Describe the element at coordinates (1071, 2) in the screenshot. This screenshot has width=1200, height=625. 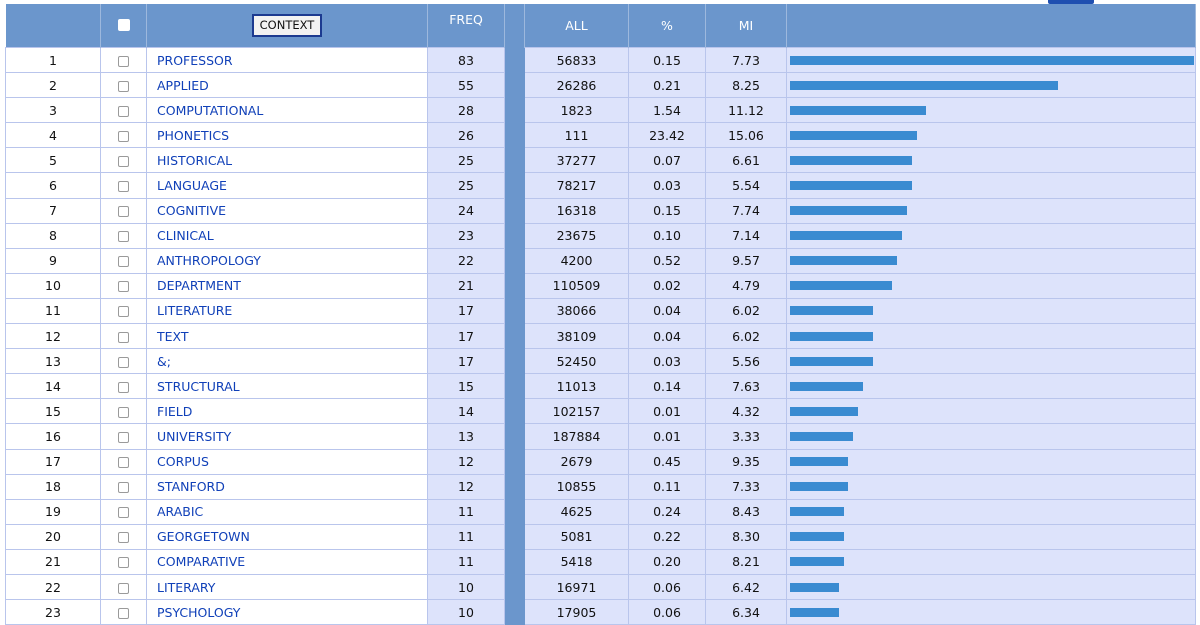
I see `top-corner-tab` at that location.